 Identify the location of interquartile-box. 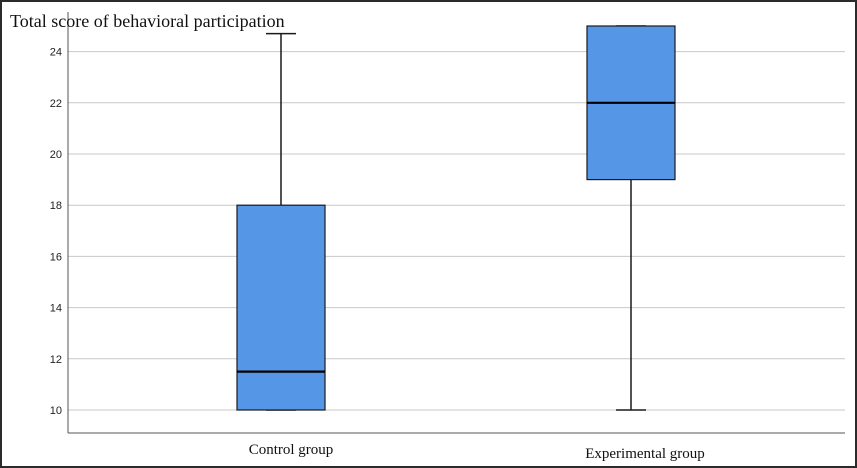
(281, 307).